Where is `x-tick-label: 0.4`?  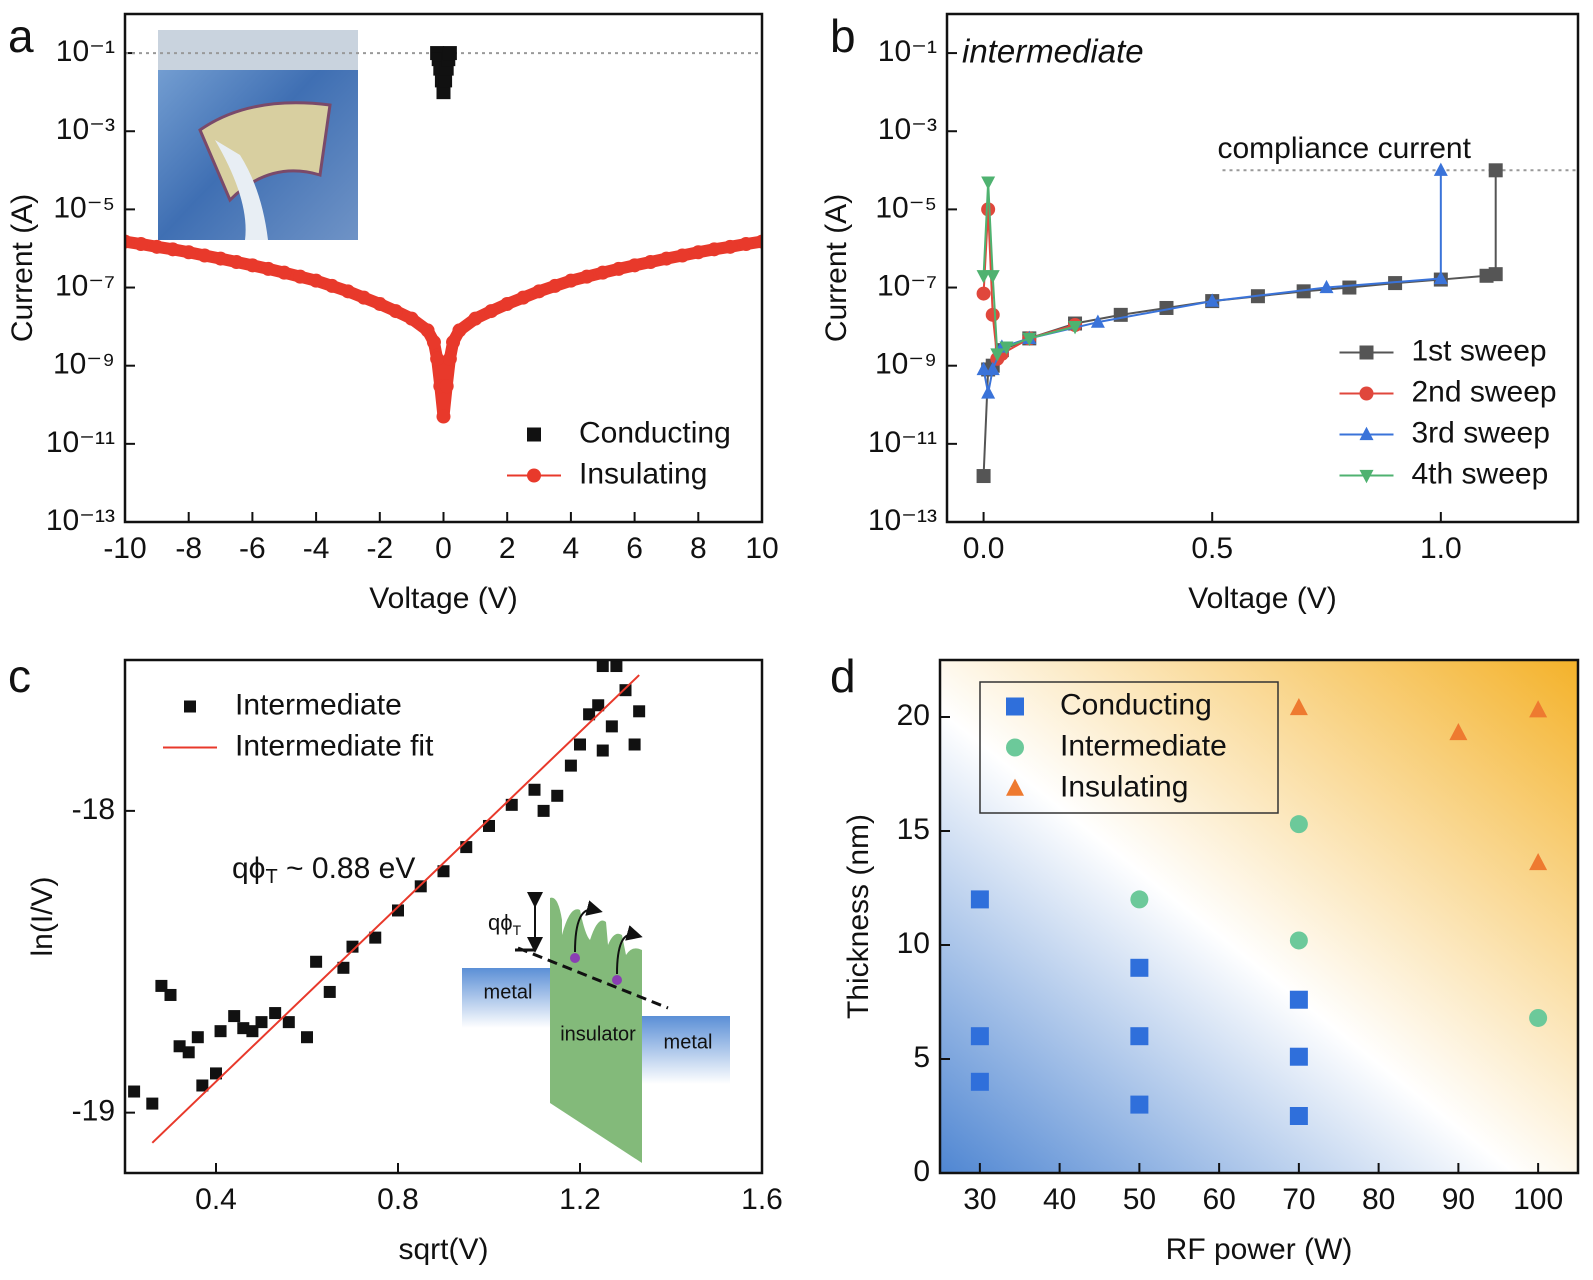 x-tick-label: 0.4 is located at coordinates (216, 1199).